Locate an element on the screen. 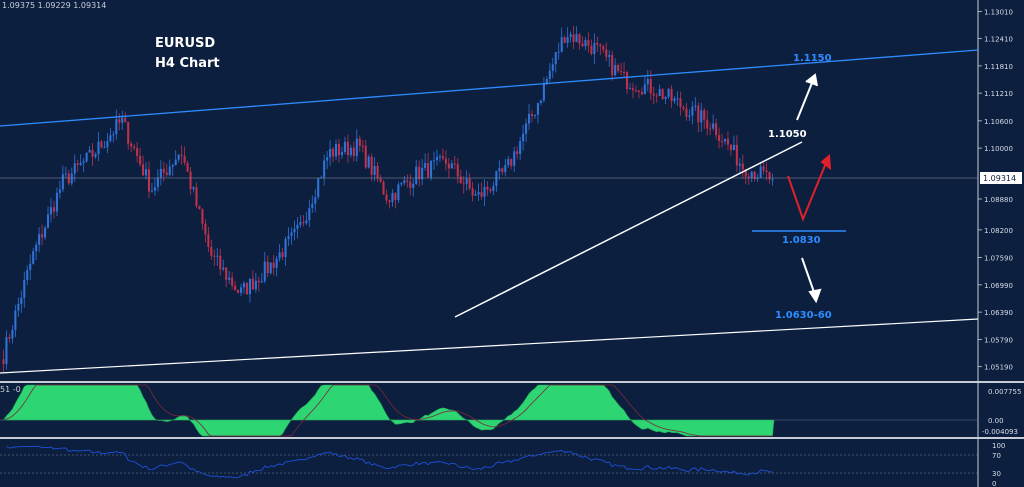 This screenshot has height=487, width=1024. price-axis-tick-label: 1.08200 is located at coordinates (998, 231).